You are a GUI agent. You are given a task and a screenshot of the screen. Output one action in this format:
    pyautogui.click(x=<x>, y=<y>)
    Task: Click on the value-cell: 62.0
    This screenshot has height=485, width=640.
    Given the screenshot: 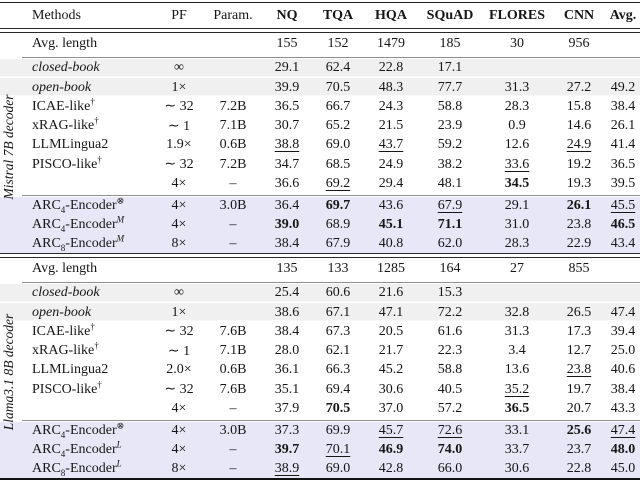 What is the action you would take?
    pyautogui.click(x=450, y=243)
    